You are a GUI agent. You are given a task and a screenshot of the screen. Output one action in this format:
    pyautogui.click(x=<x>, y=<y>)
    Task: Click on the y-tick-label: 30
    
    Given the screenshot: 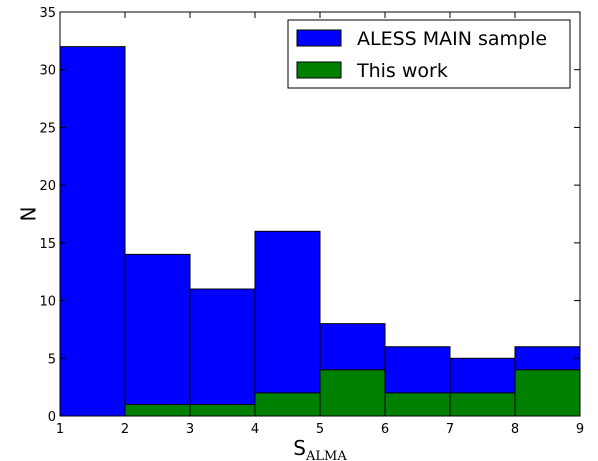 What is the action you would take?
    pyautogui.click(x=47, y=71)
    